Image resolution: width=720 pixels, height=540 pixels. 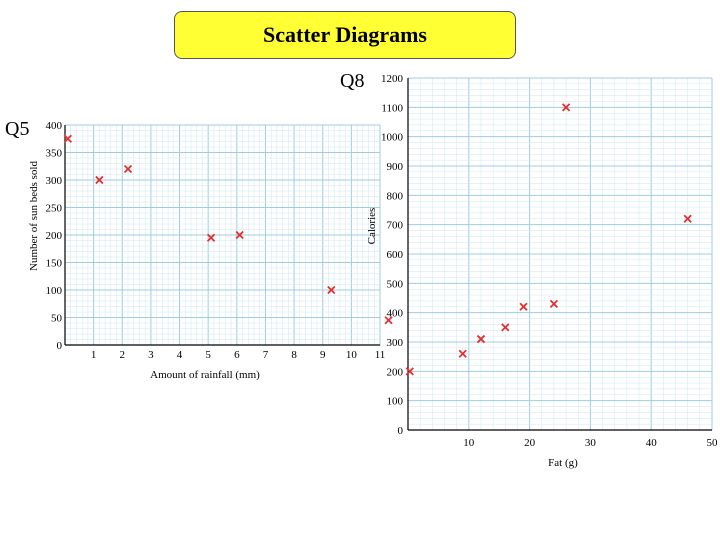 What do you see at coordinates (57, 319) in the screenshot?
I see `q5-y-tick-label: 50` at bounding box center [57, 319].